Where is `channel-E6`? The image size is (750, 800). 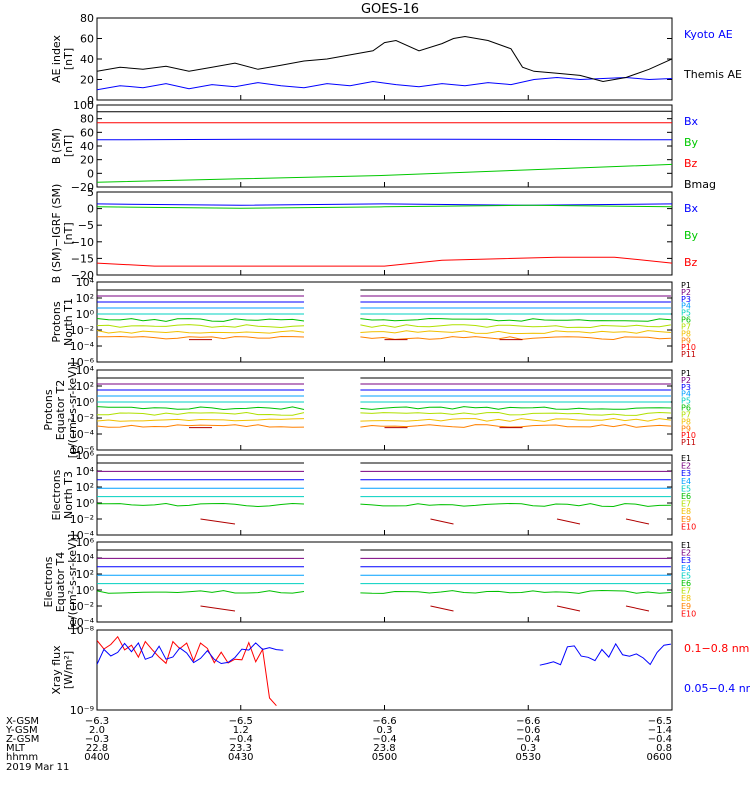 channel-E6 is located at coordinates (515, 591).